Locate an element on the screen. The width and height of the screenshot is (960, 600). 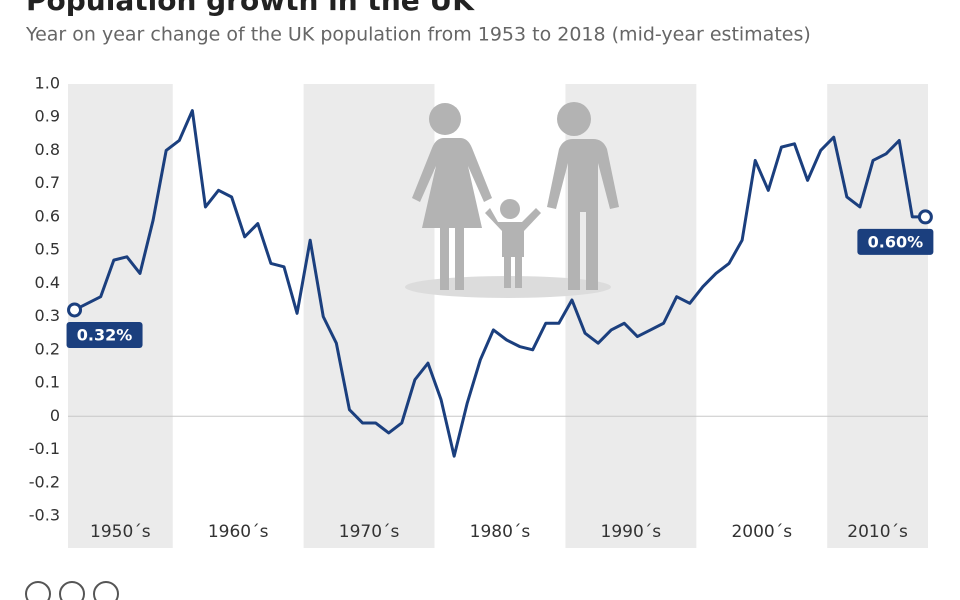
chart-title: Population growth in the UK is located at coordinates (250, 8).